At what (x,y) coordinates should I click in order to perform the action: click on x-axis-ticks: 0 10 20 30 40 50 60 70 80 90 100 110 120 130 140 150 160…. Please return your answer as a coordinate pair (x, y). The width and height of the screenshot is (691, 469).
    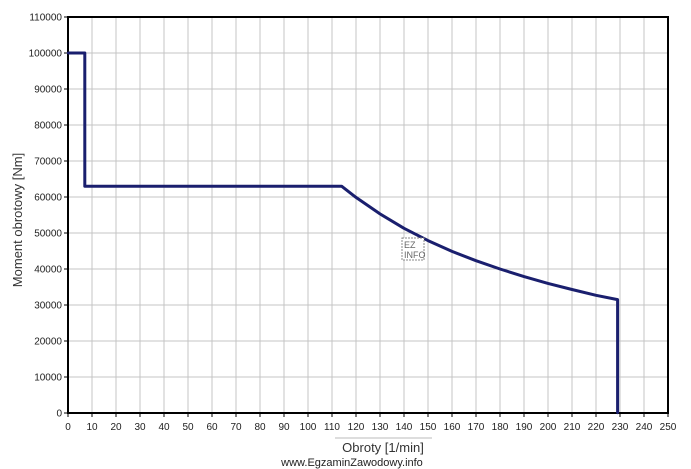
    Looking at the image, I should click on (371, 423).